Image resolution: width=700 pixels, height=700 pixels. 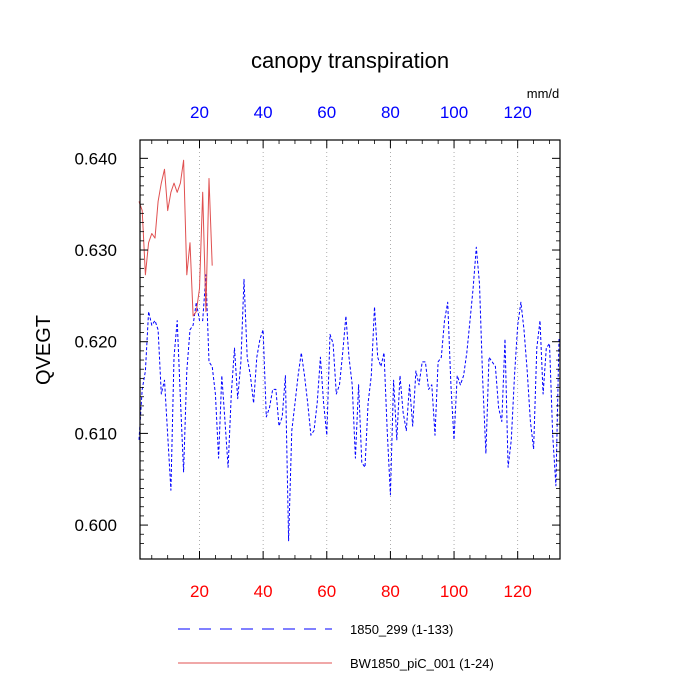 What do you see at coordinates (263, 112) in the screenshot?
I see `x-tick-label-top: 40` at bounding box center [263, 112].